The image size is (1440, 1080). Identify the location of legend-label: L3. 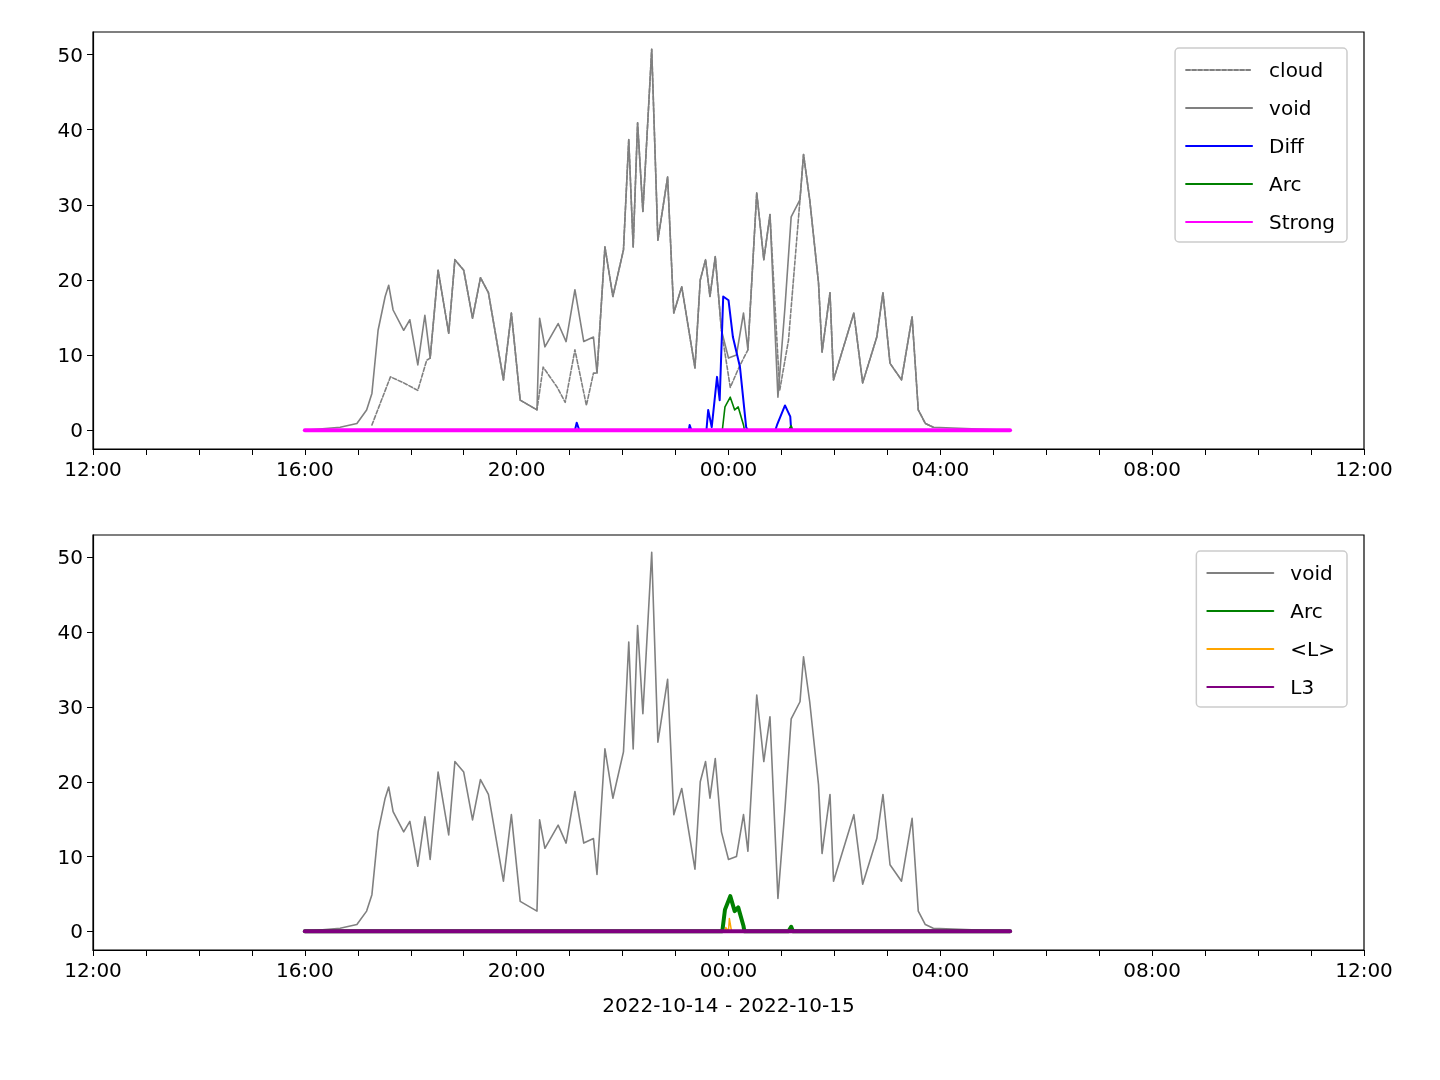
(1302, 687).